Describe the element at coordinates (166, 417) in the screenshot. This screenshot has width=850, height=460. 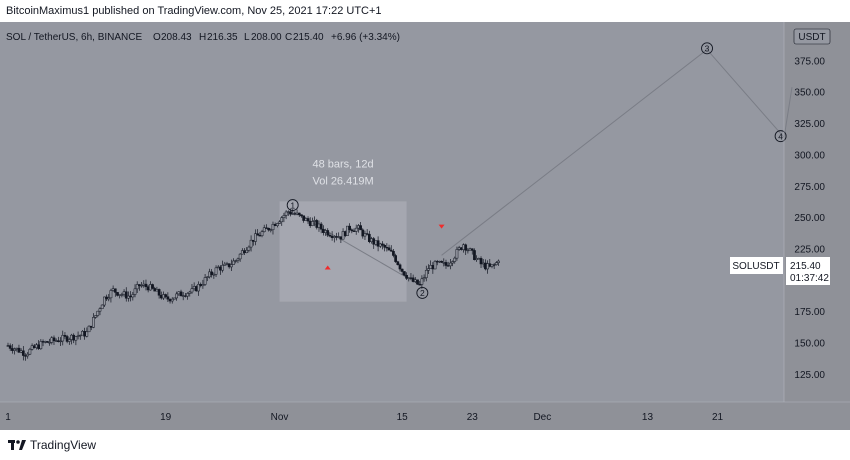
I see `time-tick-label: 19` at that location.